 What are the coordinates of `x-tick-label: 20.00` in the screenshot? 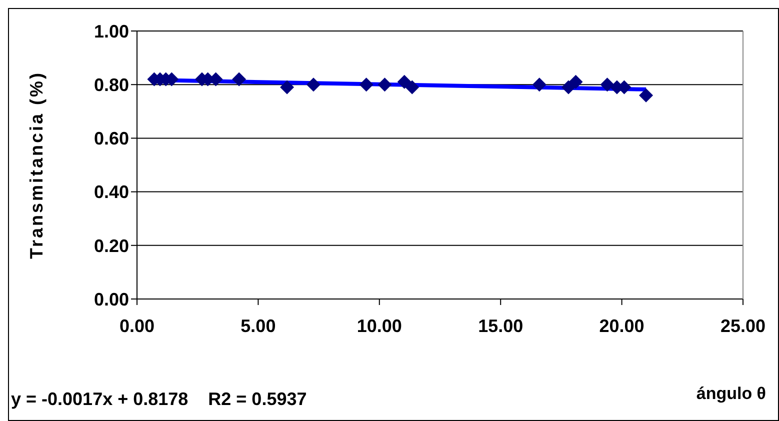 It's located at (621, 326).